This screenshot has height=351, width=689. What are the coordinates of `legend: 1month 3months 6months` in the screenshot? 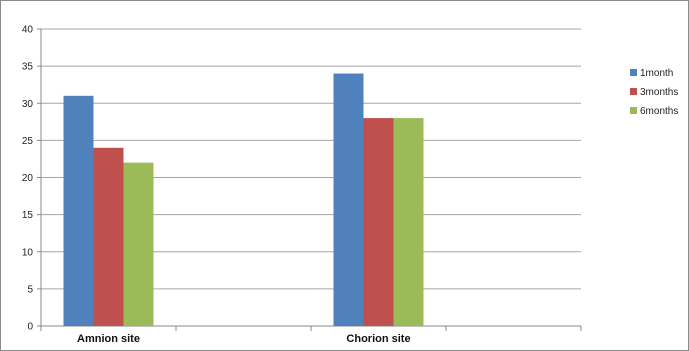 It's located at (654, 92).